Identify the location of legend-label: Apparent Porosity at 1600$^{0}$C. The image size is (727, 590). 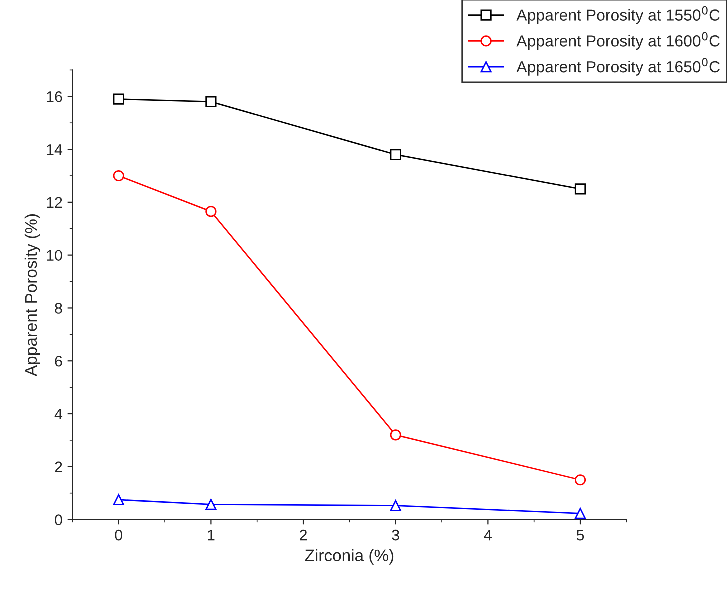
(618, 41).